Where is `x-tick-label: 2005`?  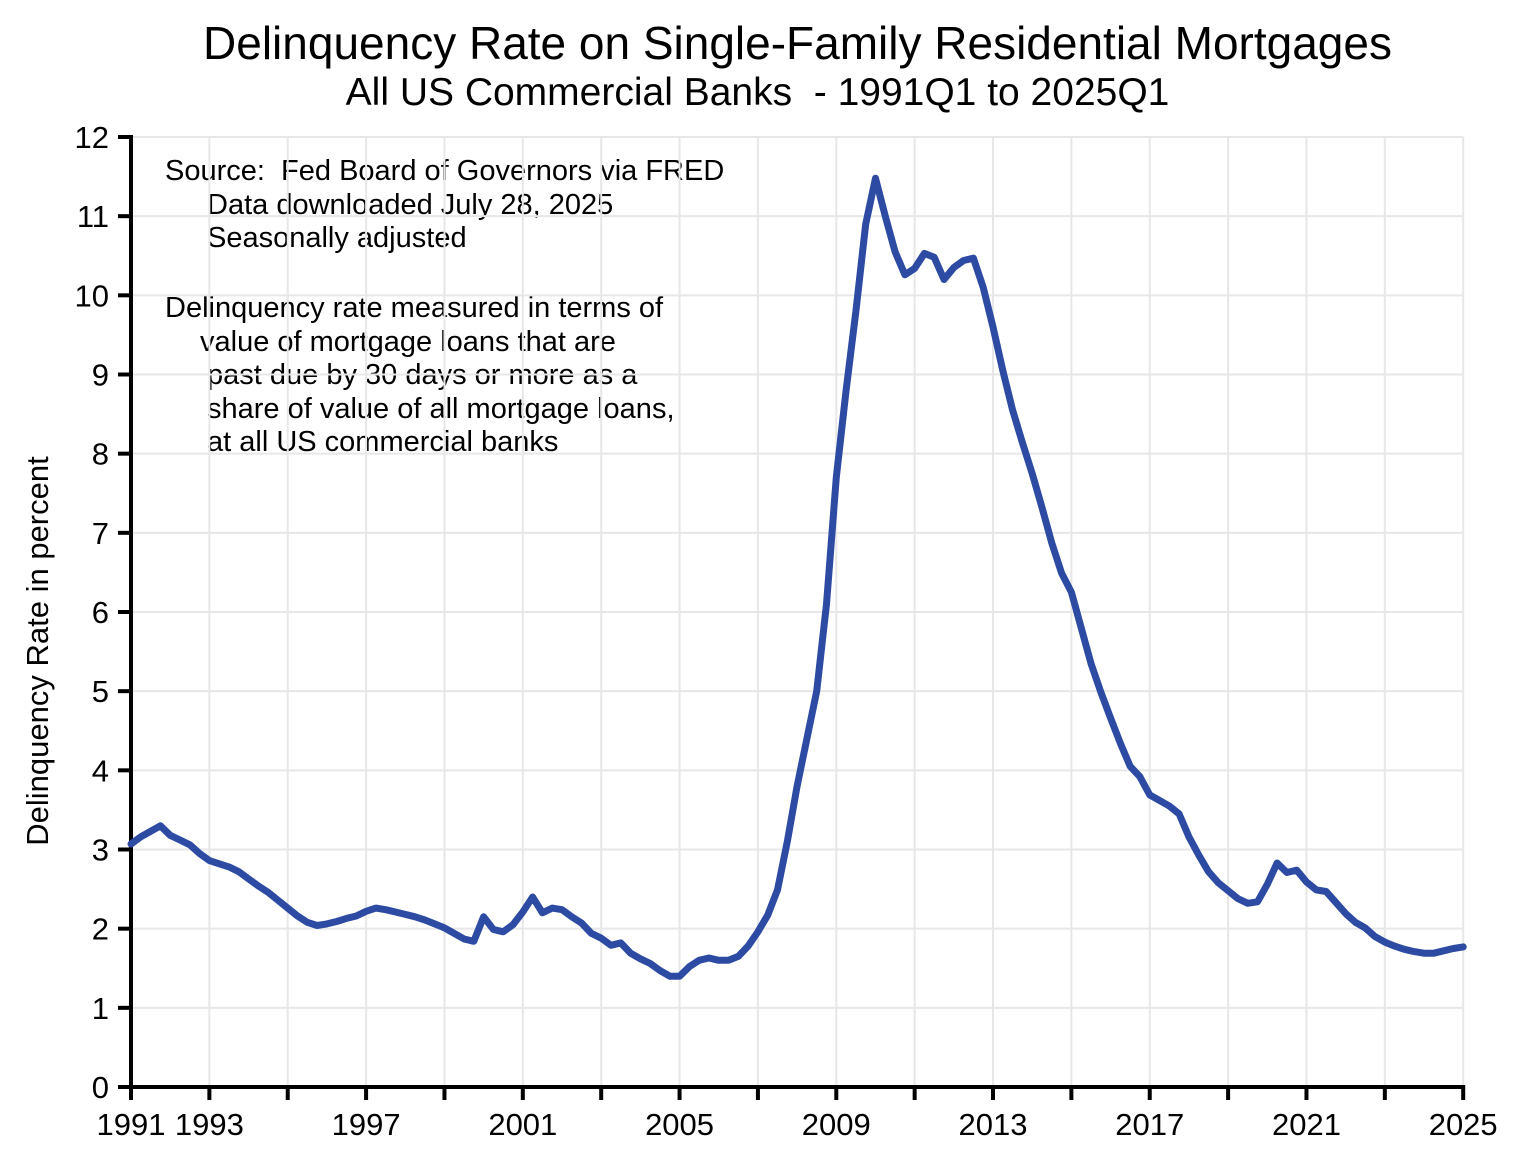
x-tick-label: 2005 is located at coordinates (679, 1124).